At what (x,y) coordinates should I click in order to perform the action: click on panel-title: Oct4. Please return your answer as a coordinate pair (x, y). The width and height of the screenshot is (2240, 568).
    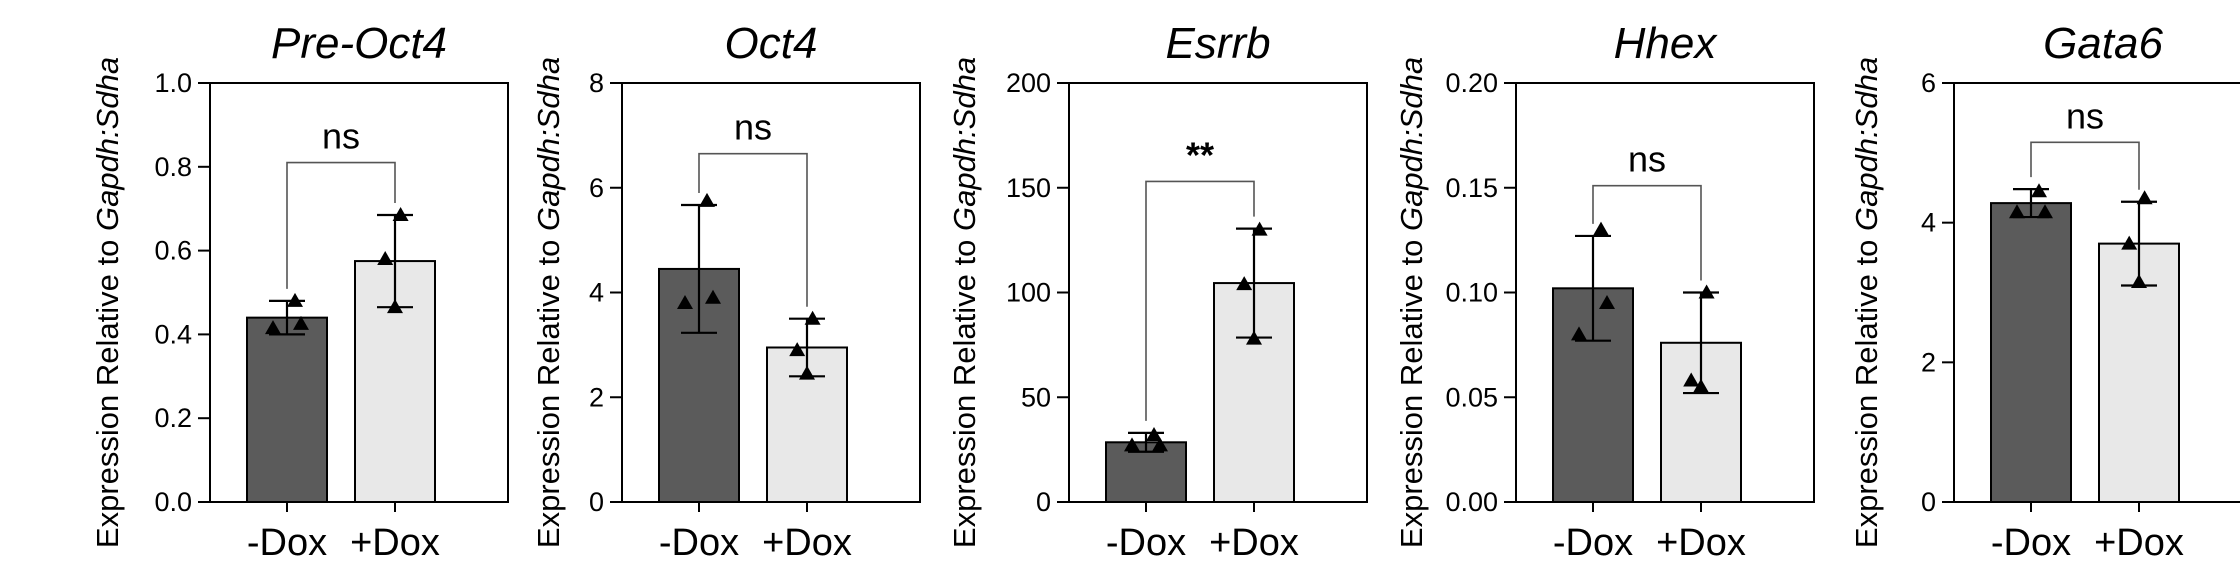
    Looking at the image, I should click on (771, 43).